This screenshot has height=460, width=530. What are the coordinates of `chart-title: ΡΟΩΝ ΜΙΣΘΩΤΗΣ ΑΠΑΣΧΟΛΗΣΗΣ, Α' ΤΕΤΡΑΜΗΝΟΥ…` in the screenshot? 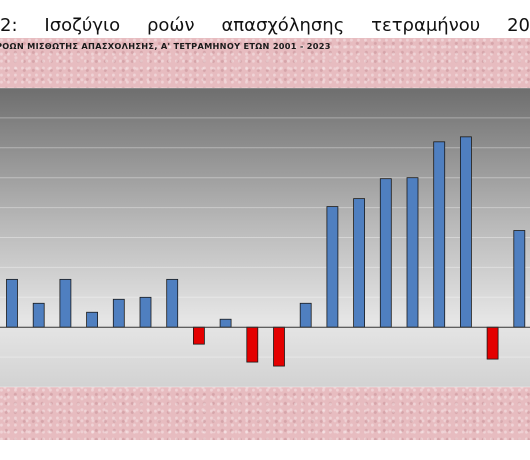 It's located at (165, 46).